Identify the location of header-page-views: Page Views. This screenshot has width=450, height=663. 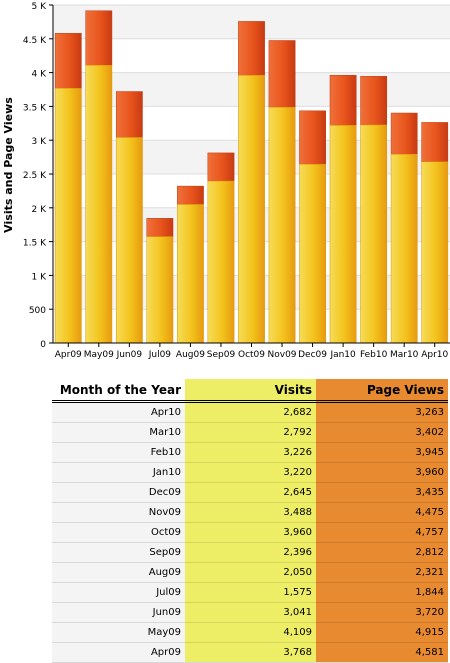
(382, 391).